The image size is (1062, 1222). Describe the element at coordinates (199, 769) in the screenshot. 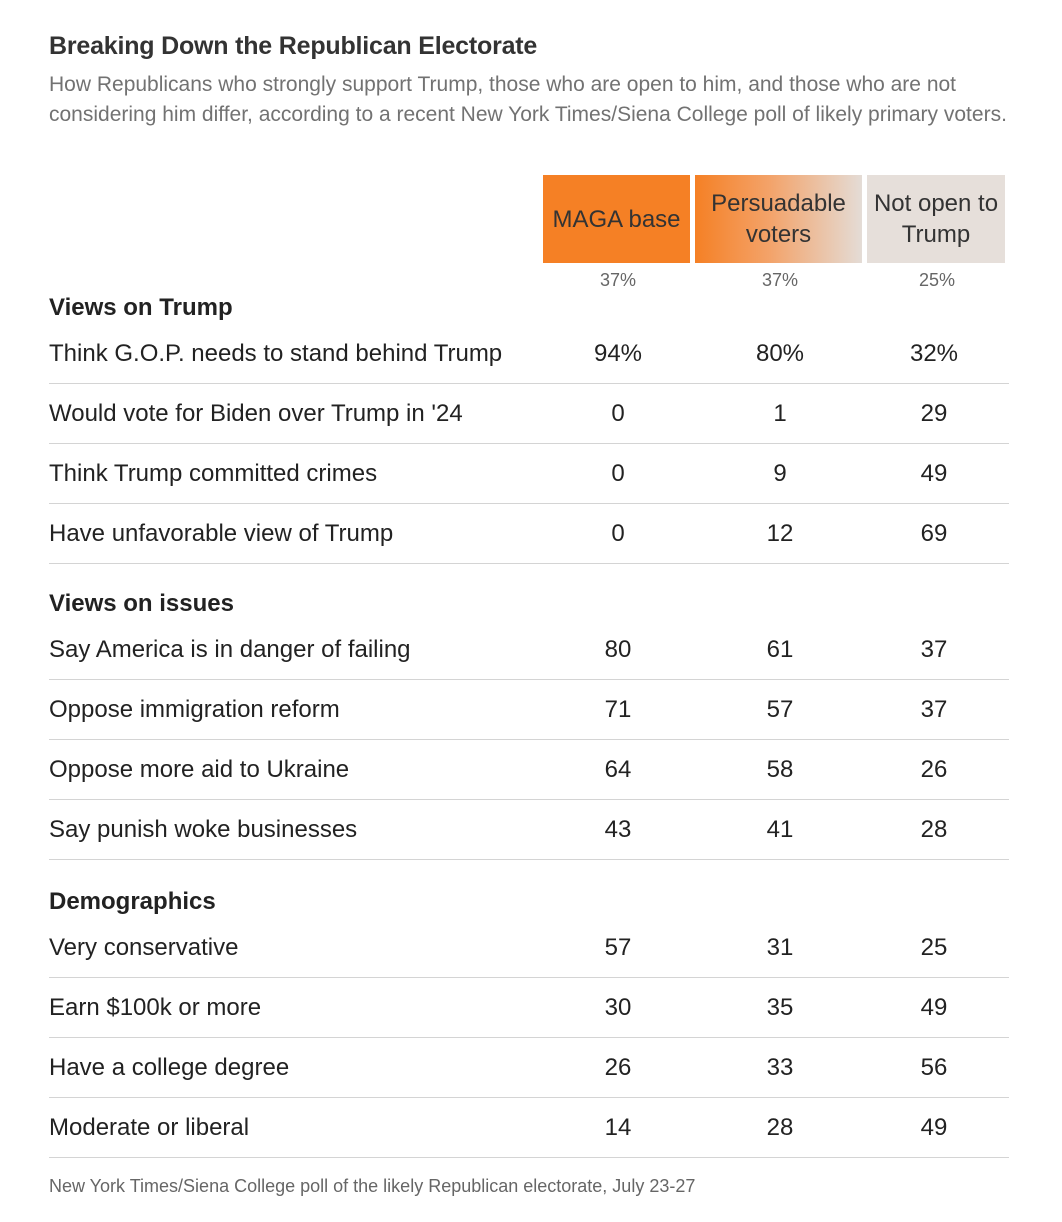

I see `row-label: Oppose more aid to Ukraine` at that location.